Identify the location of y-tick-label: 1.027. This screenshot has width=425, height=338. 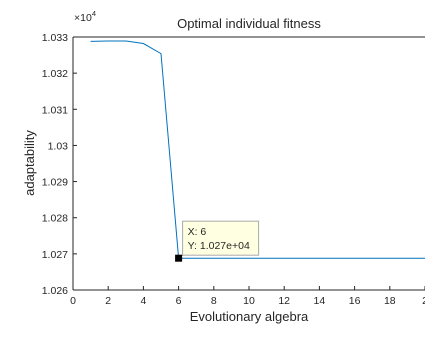
(55, 255).